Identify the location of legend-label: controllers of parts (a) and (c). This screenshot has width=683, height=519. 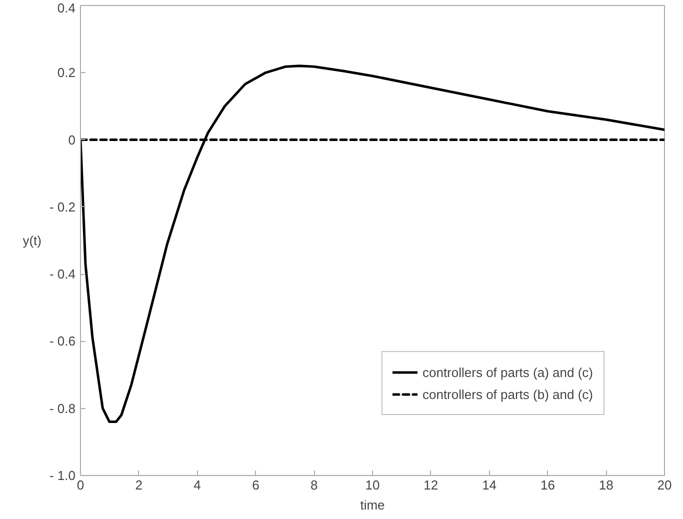
(507, 372).